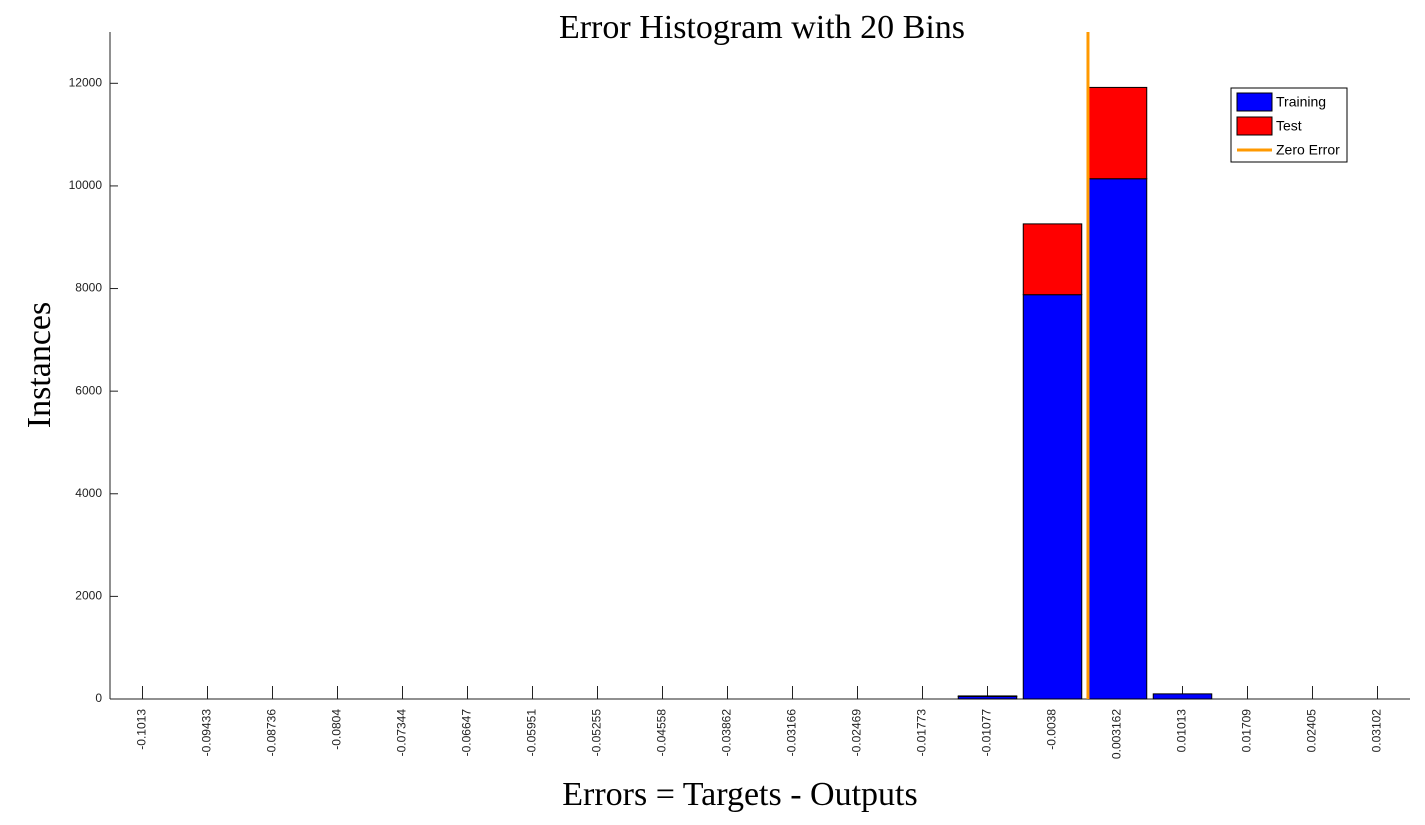 The image size is (1425, 825). I want to click on legend-label: Training, so click(1301, 102).